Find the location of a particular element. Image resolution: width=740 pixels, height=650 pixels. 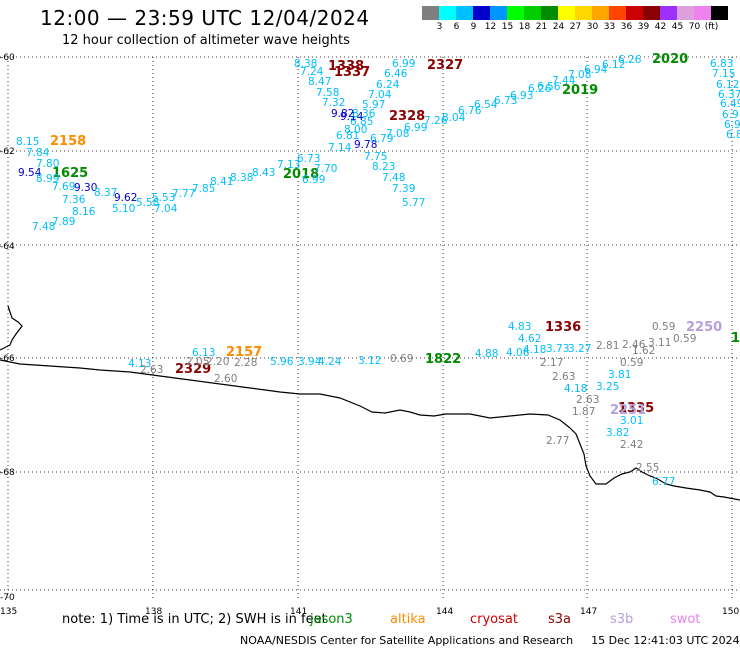

longitude-tick-label: 144 is located at coordinates (444, 612).